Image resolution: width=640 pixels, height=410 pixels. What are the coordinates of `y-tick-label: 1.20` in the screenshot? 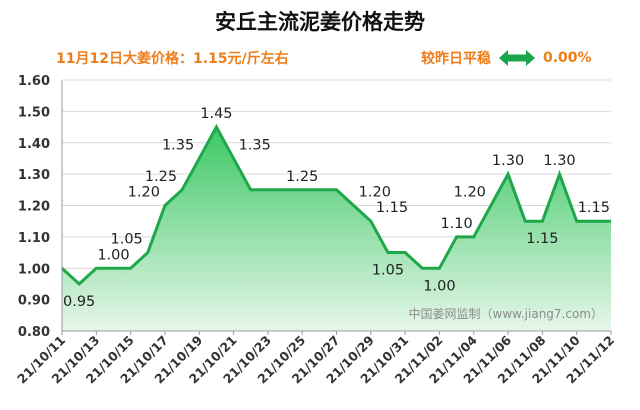 It's located at (34, 207).